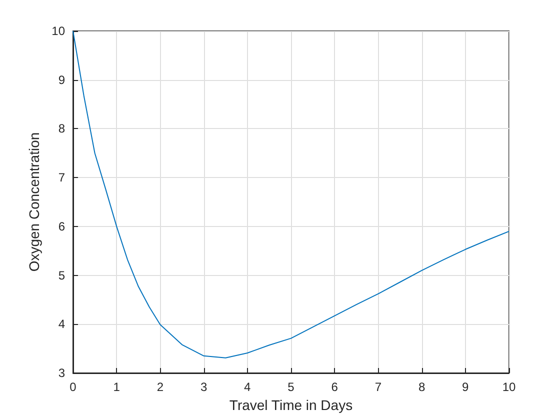 This screenshot has width=560, height=420. What do you see at coordinates (73, 387) in the screenshot?
I see `x-tick-label: 0` at bounding box center [73, 387].